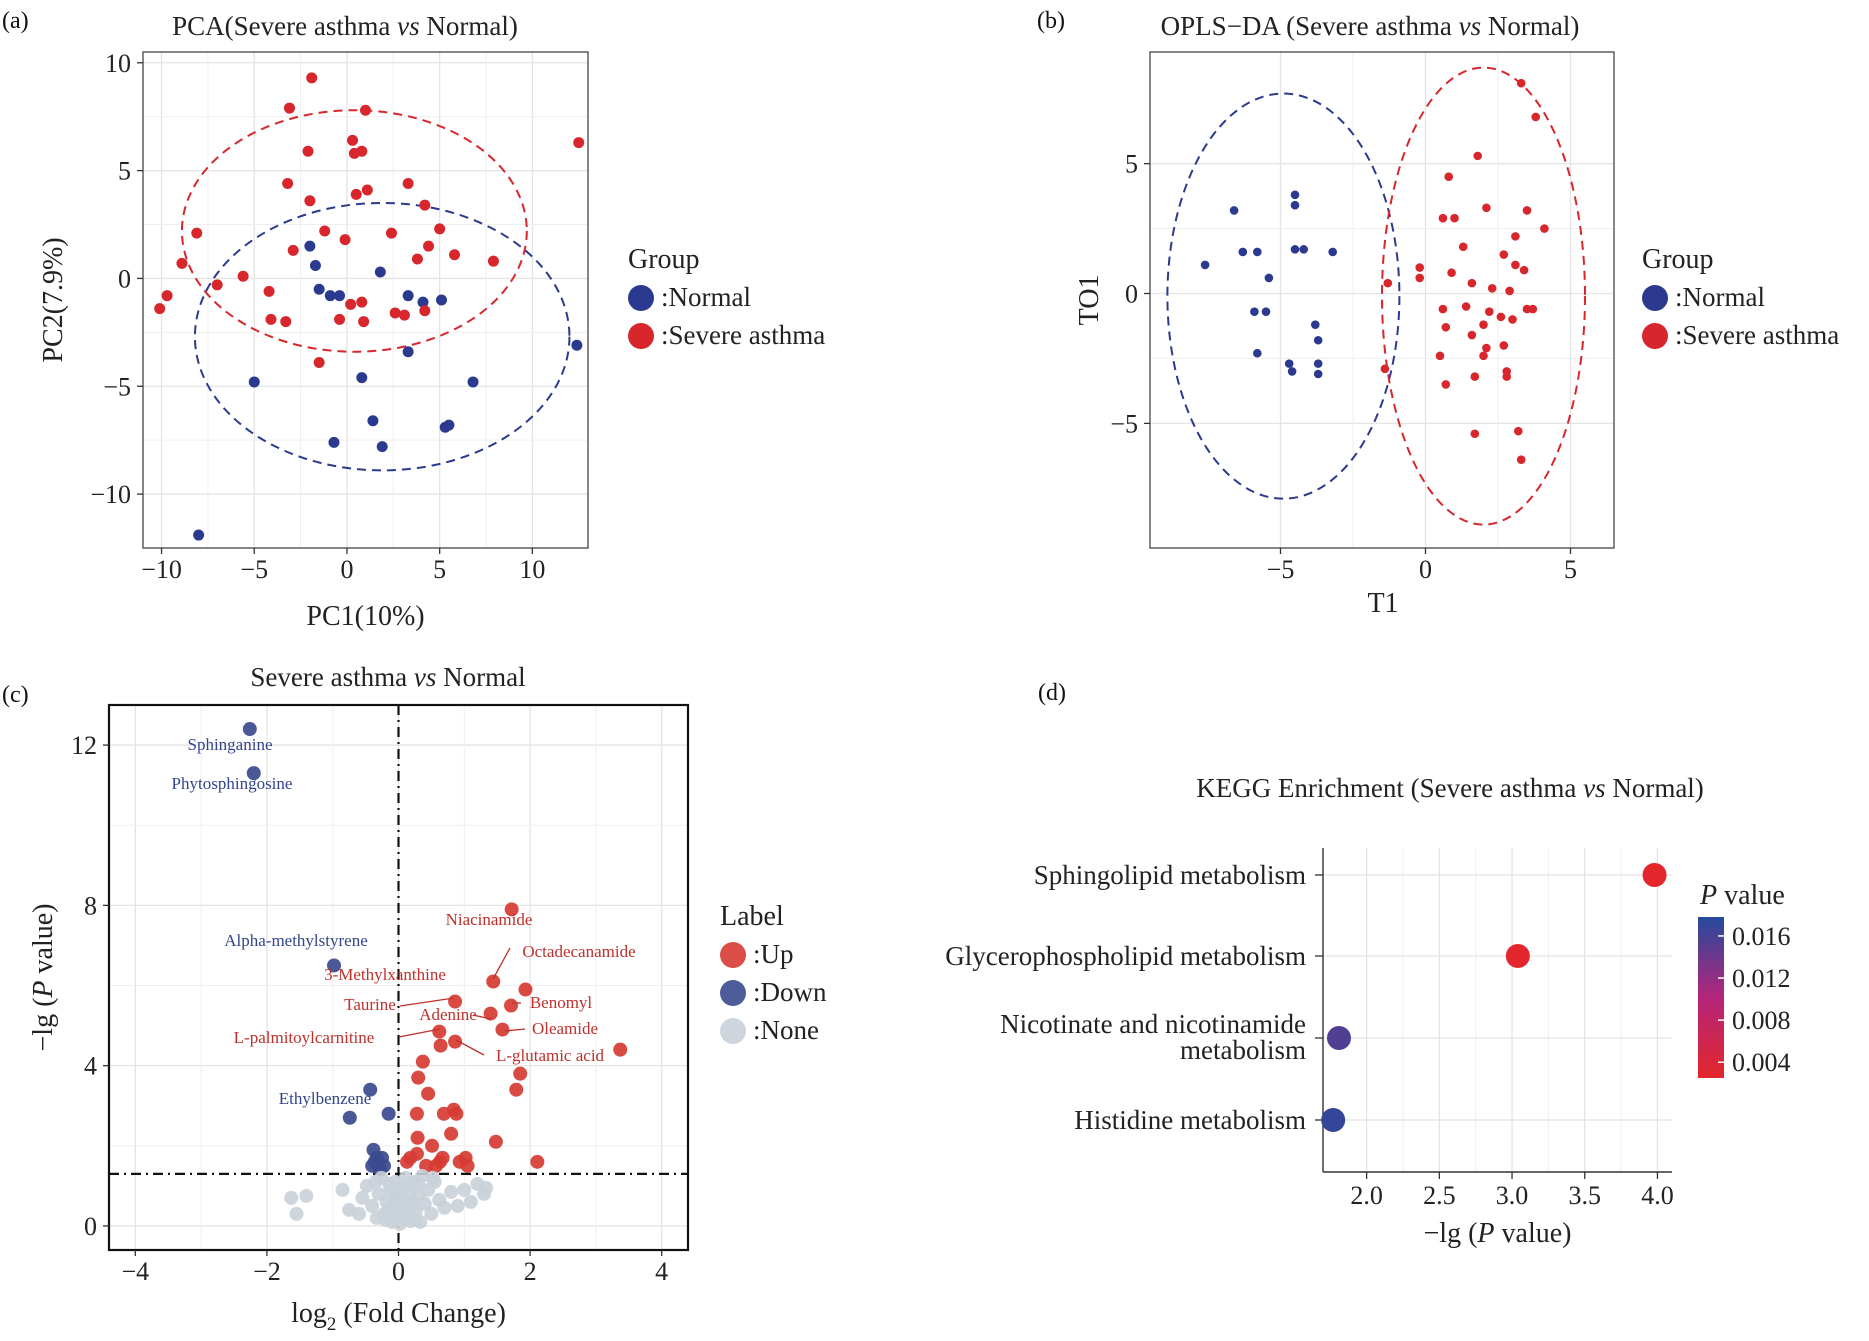 This screenshot has width=1869, height=1341. Describe the element at coordinates (1170, 875) in the screenshot. I see `category-label: Sphingolipid metabolism` at that location.